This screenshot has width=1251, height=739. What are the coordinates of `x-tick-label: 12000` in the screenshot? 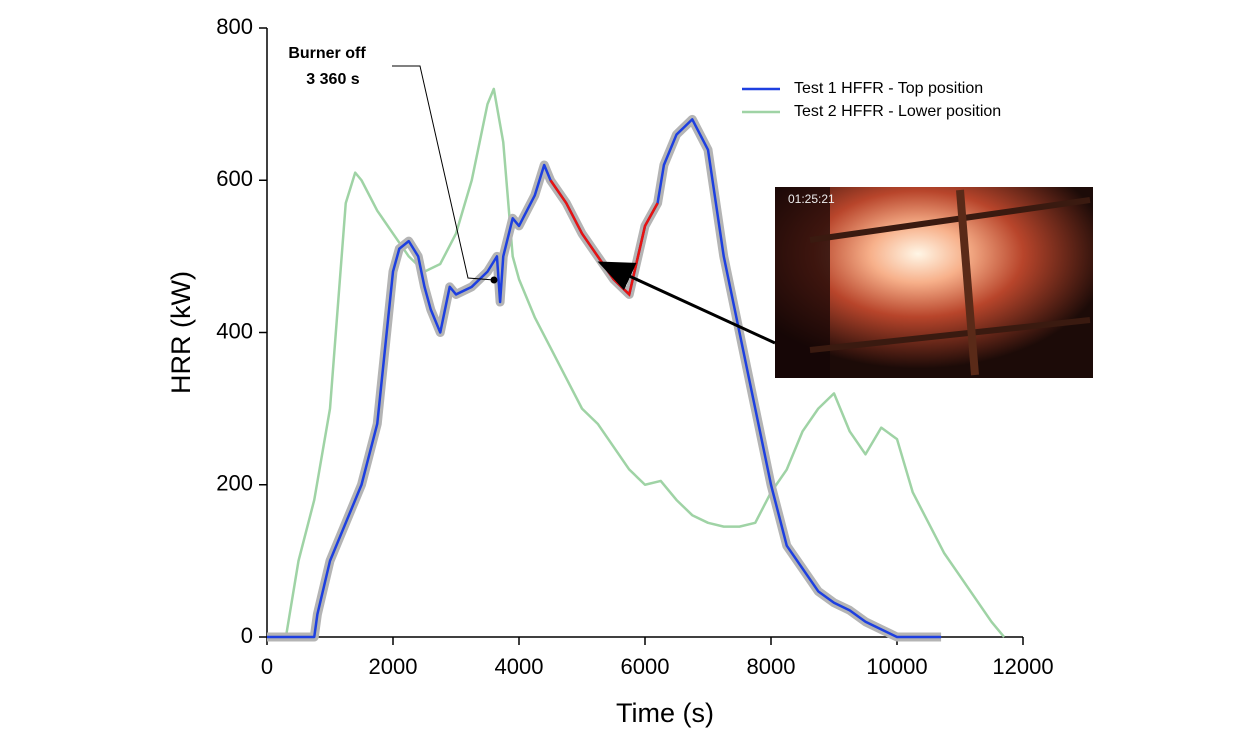 It's located at (1022, 666).